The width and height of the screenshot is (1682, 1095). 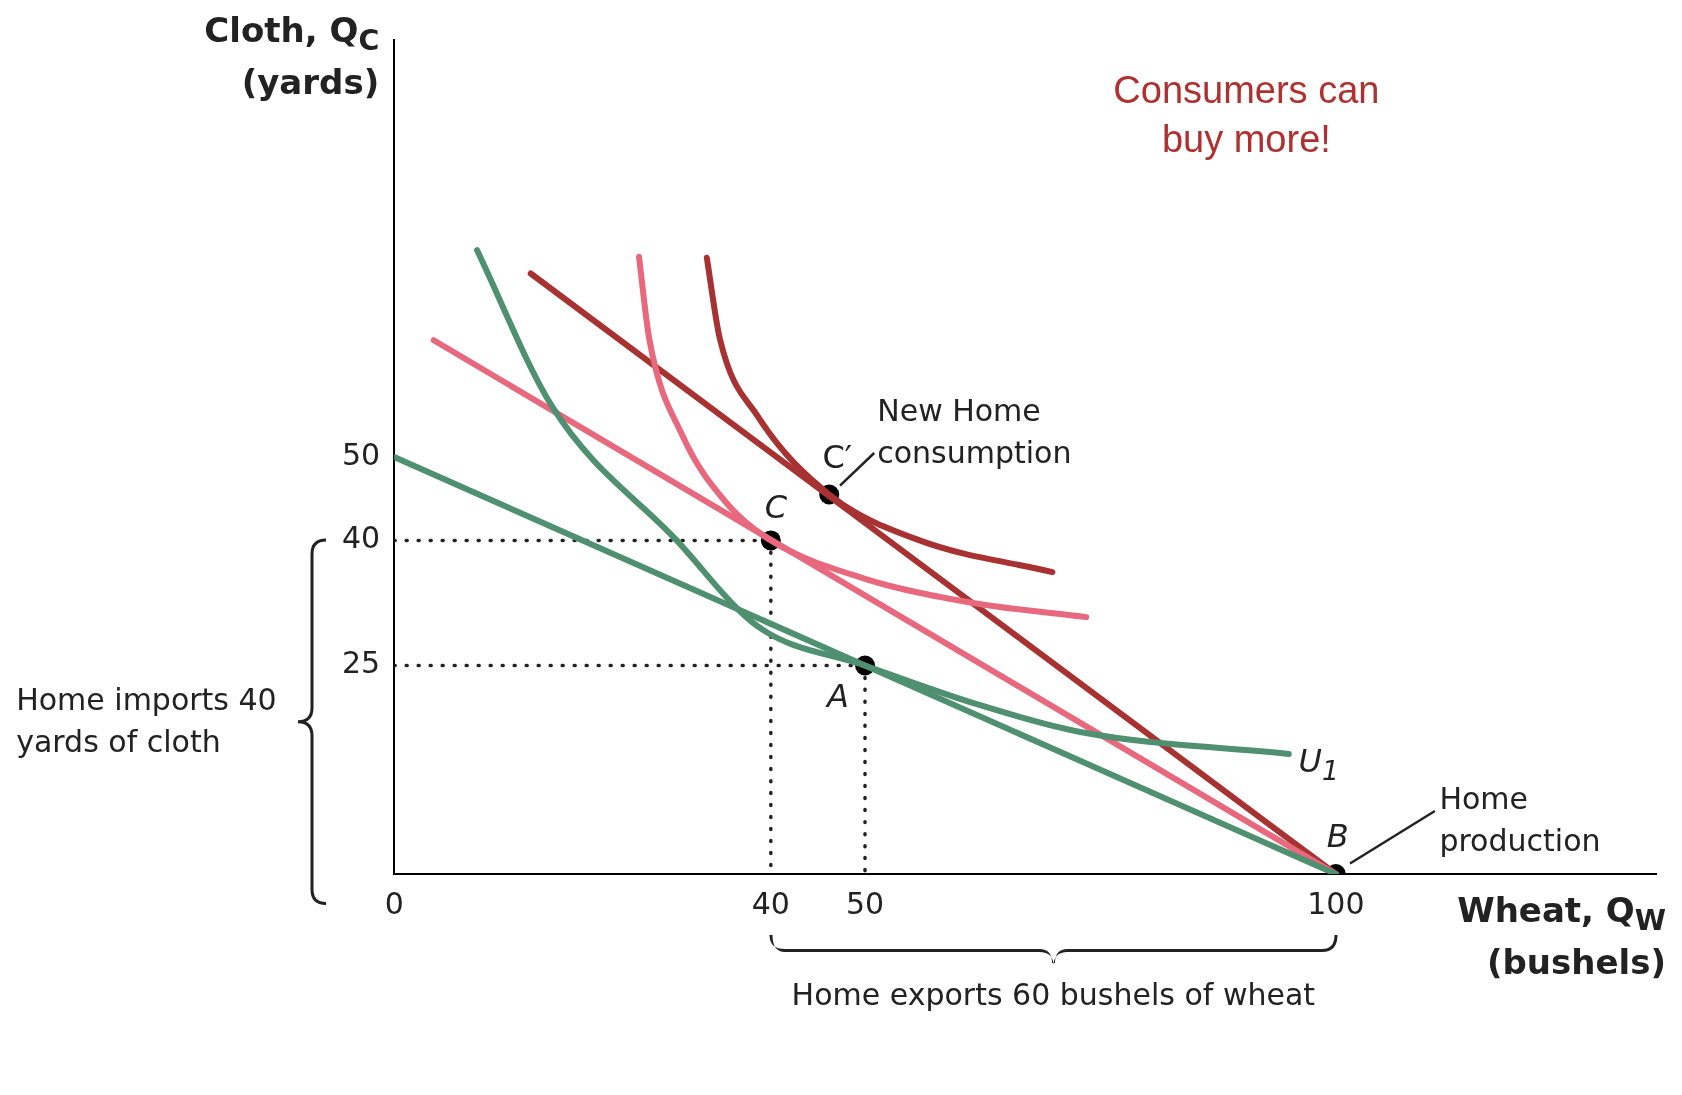 What do you see at coordinates (361, 454) in the screenshot?
I see `y-tick-label: 50` at bounding box center [361, 454].